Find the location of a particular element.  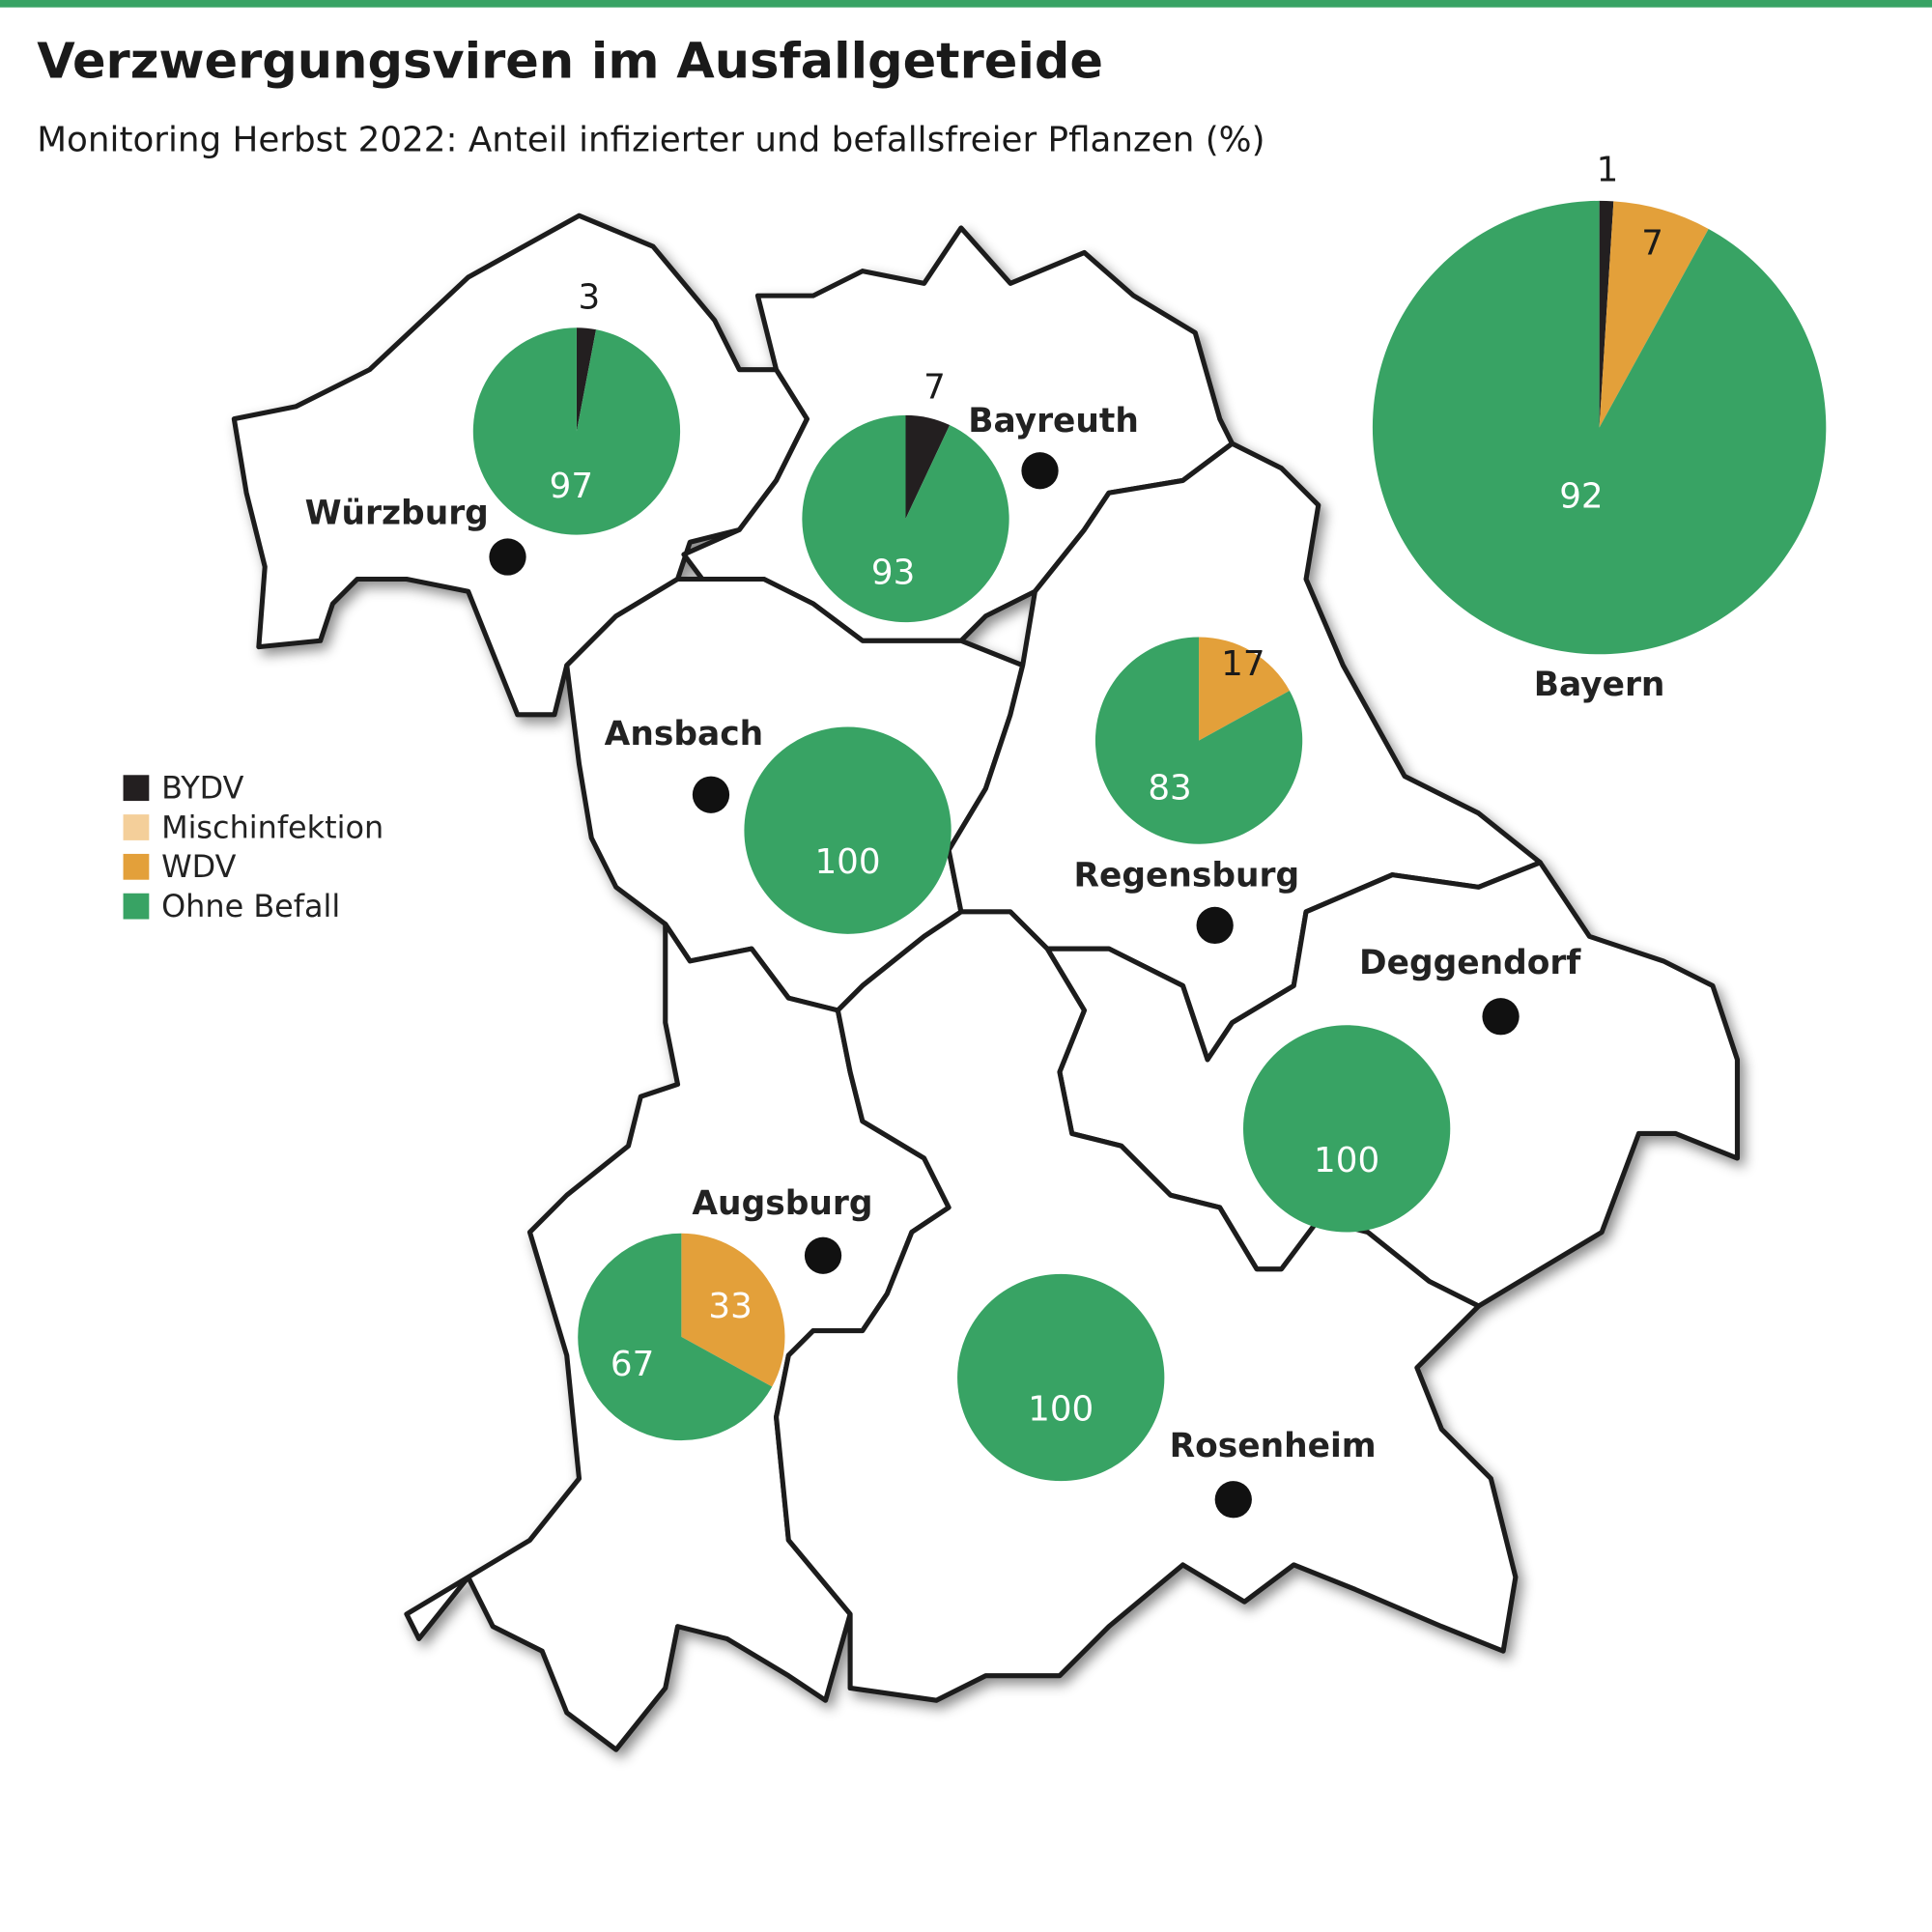

city-label: Regensburg is located at coordinates (1187, 876).